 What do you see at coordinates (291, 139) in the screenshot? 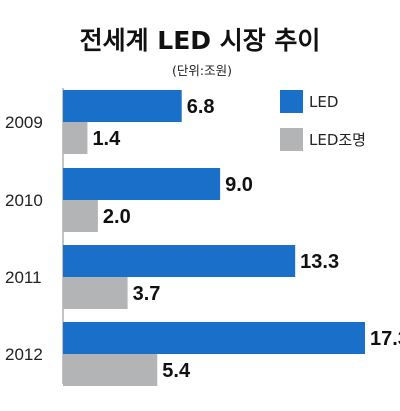
I see `legend-swatch-led-lighting` at bounding box center [291, 139].